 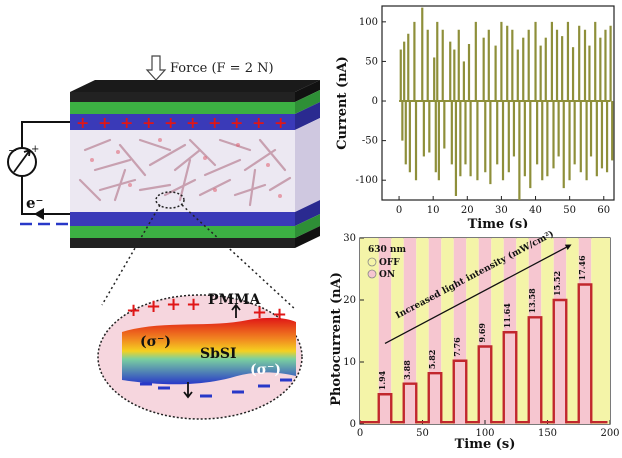 What do you see at coordinates (216, 388) in the screenshot?
I see `inset-negative-charges` at bounding box center [216, 388].